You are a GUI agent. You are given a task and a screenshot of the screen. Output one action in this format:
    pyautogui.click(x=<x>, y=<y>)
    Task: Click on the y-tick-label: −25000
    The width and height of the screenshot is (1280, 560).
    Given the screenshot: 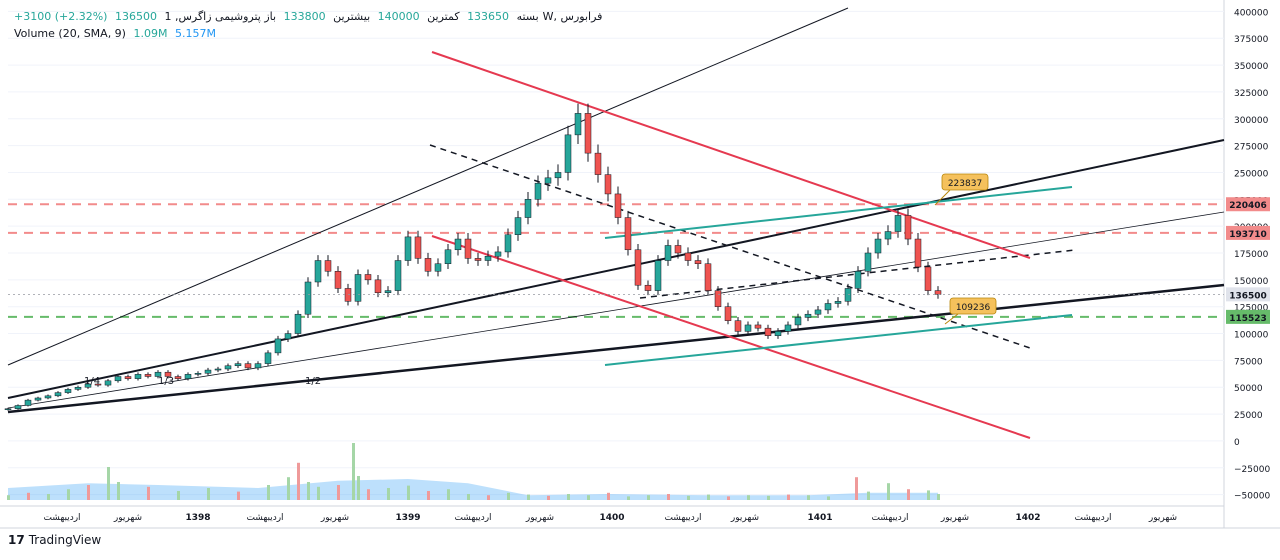 What is the action you would take?
    pyautogui.click(x=1252, y=470)
    